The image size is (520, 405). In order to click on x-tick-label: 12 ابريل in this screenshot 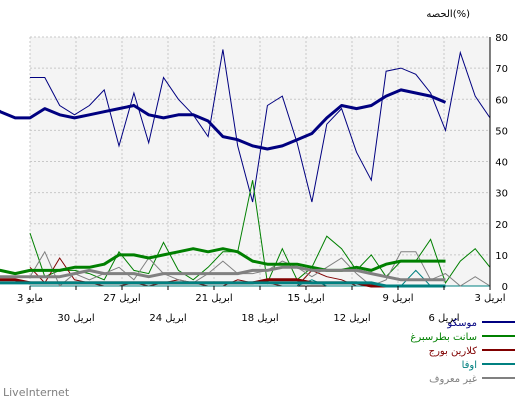, I will do `click(351, 318)`.